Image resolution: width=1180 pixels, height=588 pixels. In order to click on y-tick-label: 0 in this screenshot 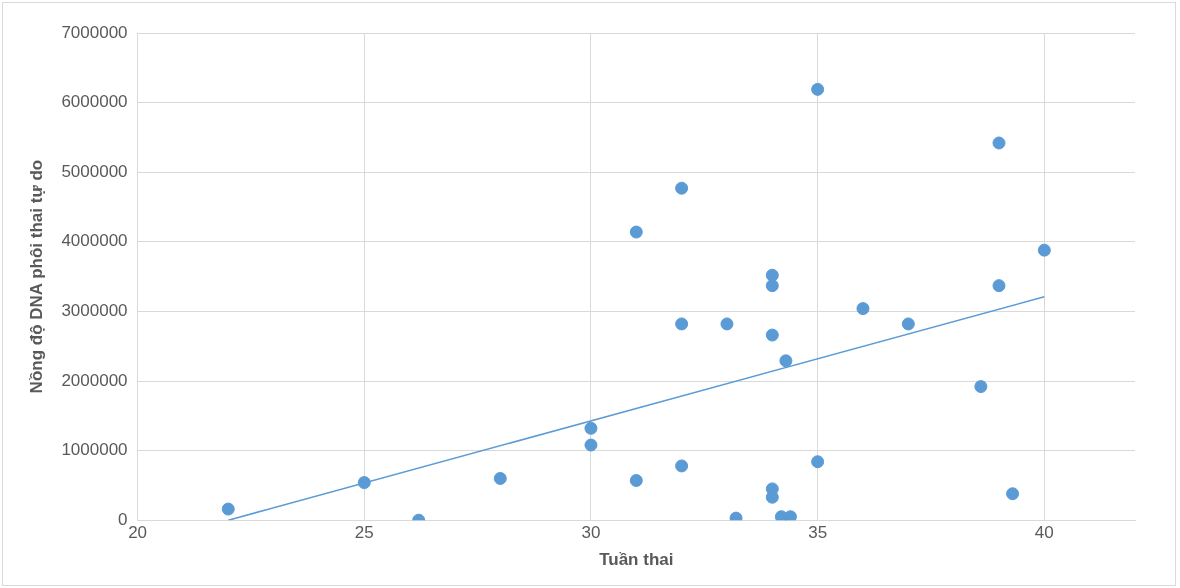, I will do `click(123, 519)`.